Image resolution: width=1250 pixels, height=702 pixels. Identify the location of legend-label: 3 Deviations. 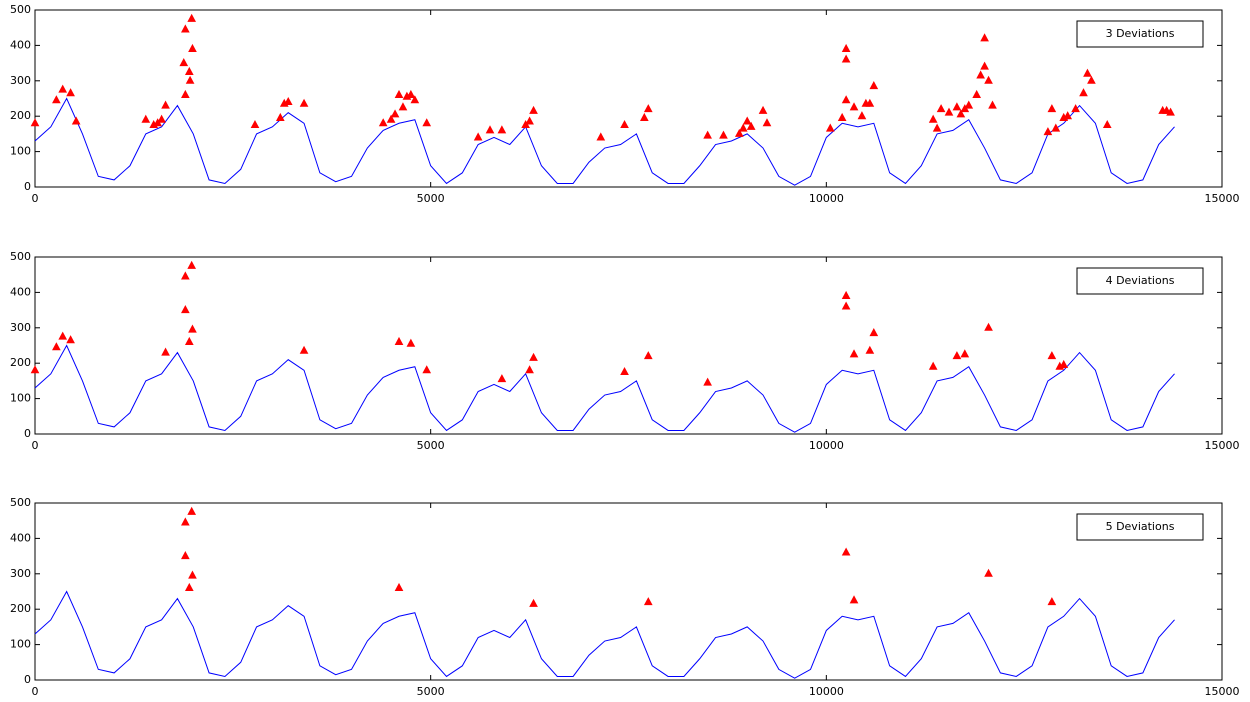
(1140, 33).